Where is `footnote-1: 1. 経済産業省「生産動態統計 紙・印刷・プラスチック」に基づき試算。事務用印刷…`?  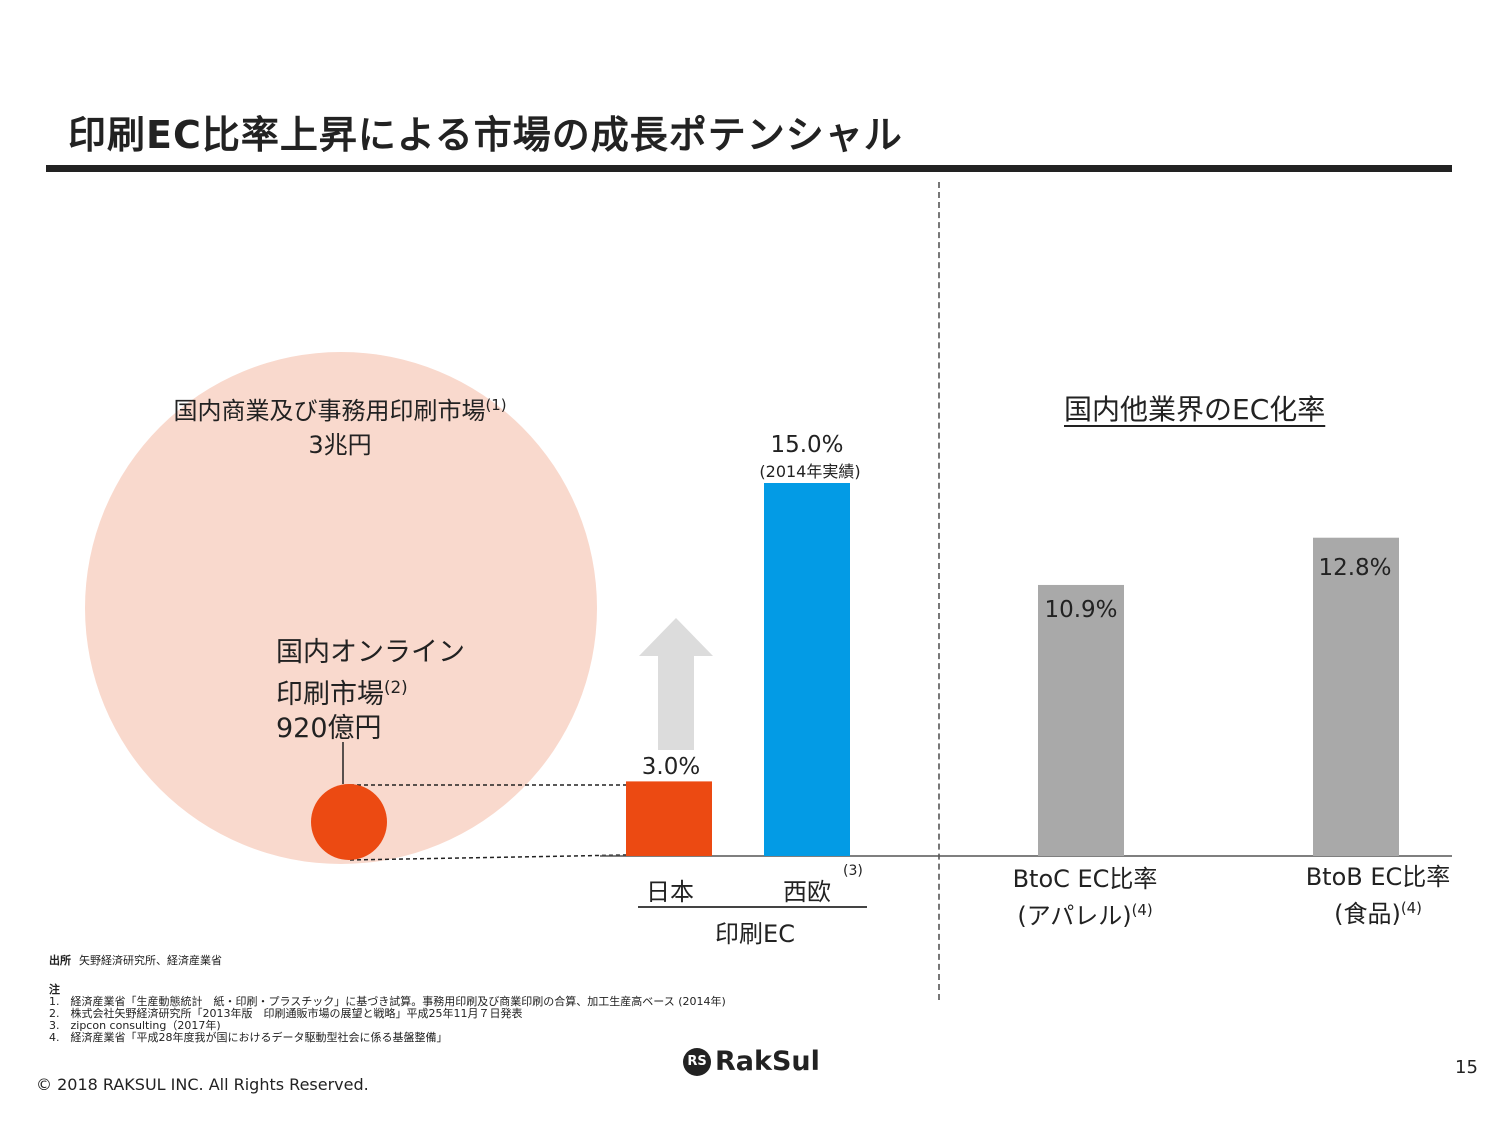 footnote-1: 1. 経済産業省「生産動態統計 紙・印刷・プラスチック」に基づき試算。事務用印刷… is located at coordinates (387, 1001).